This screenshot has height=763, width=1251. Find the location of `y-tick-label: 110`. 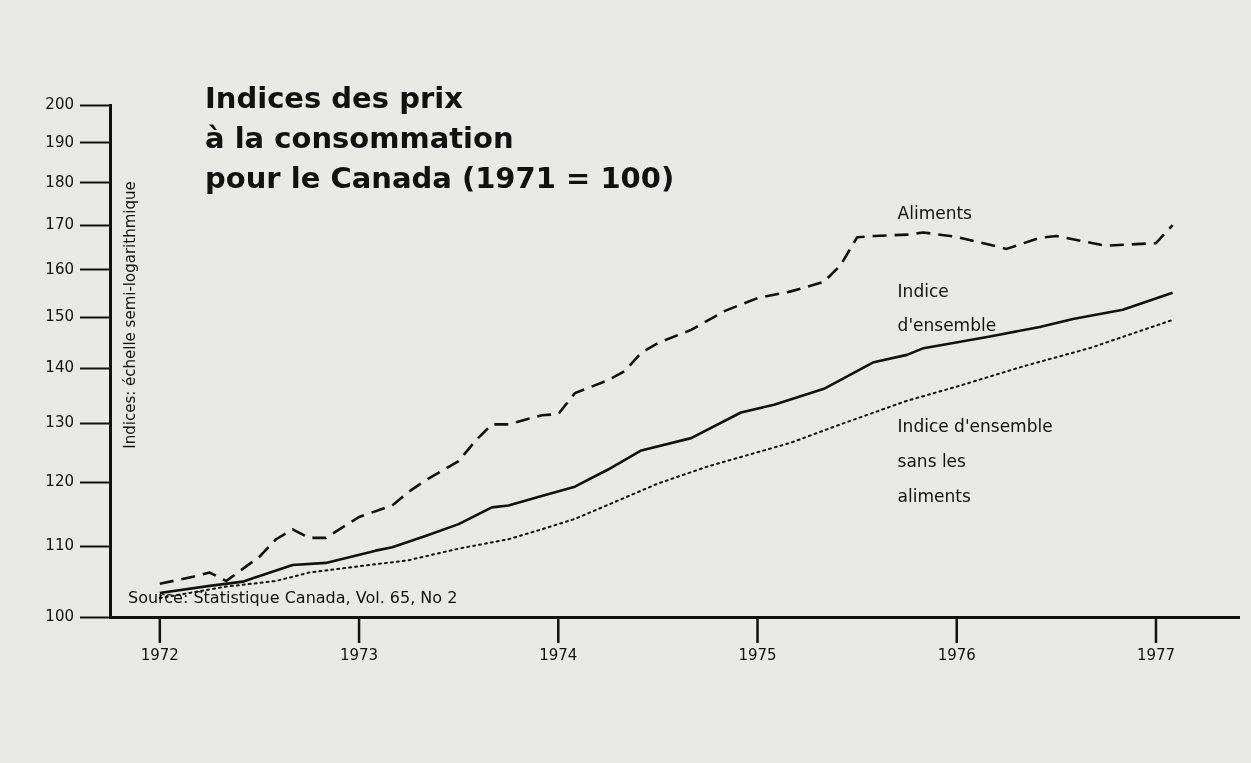

y-tick-label: 110 is located at coordinates (59, 545).